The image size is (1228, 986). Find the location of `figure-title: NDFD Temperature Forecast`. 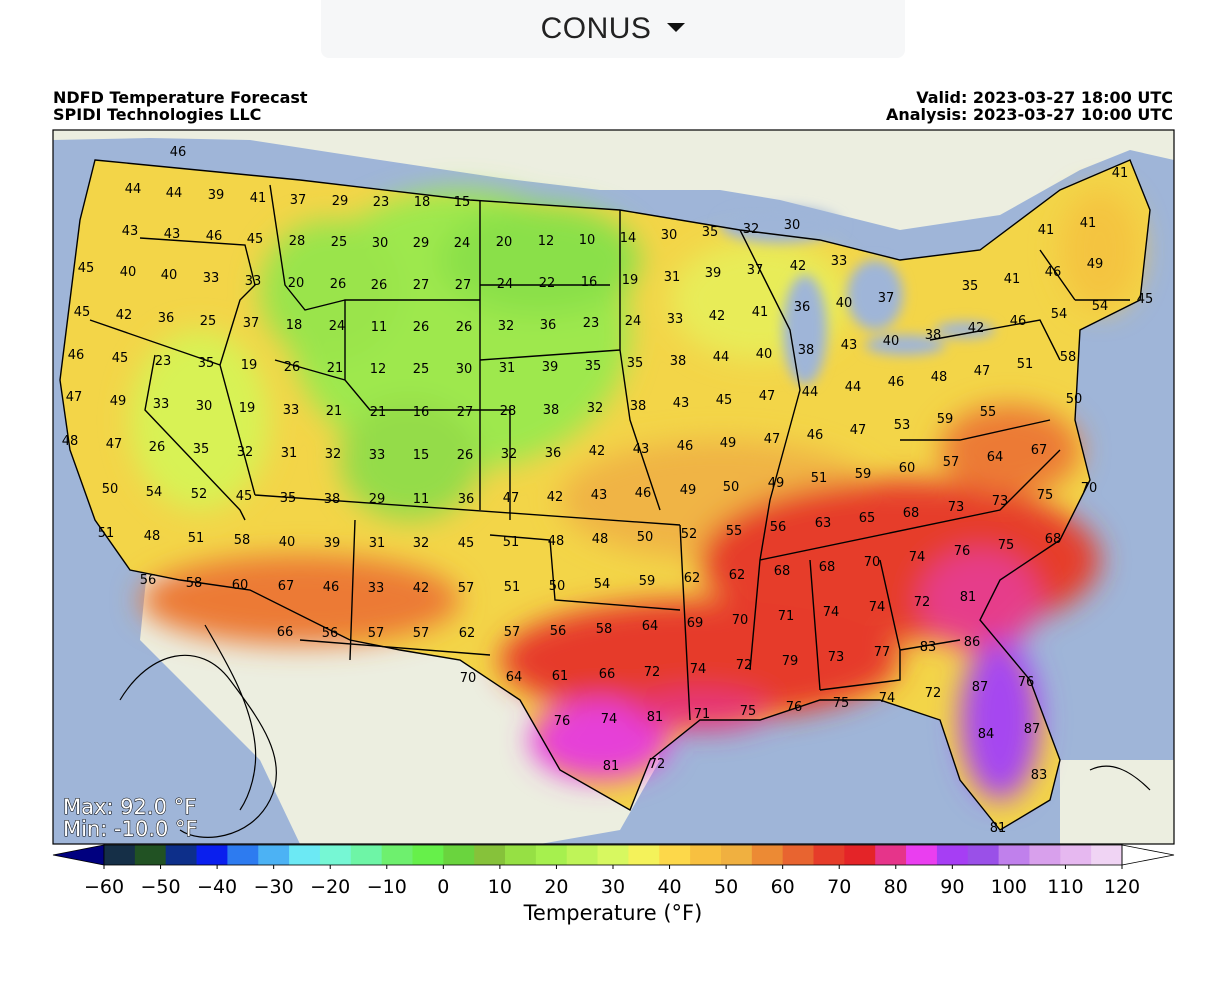

figure-title: NDFD Temperature Forecast is located at coordinates (180, 97).